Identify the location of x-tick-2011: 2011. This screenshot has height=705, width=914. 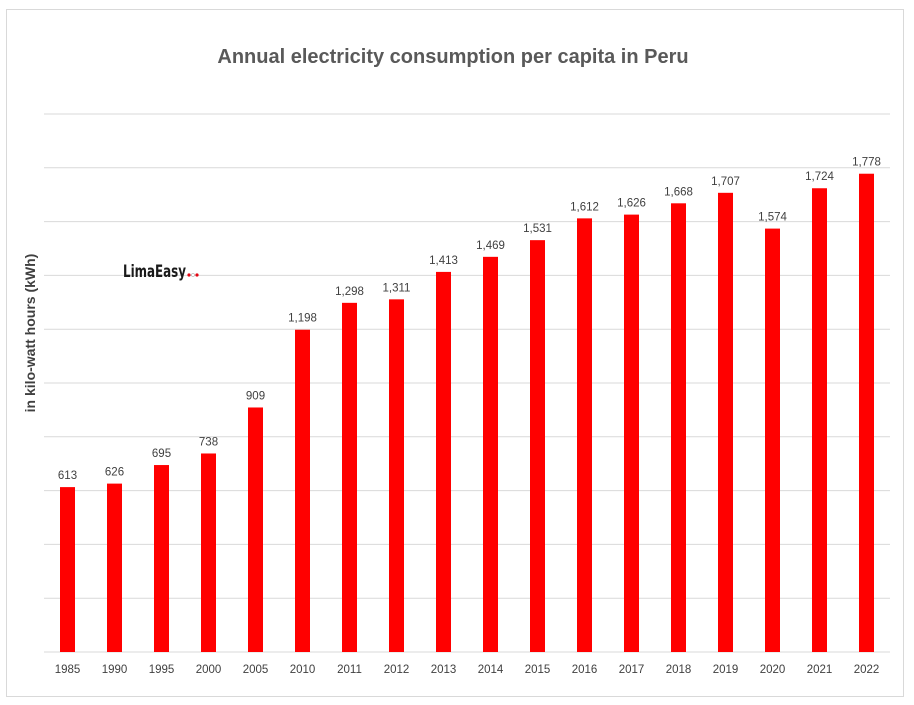
(349, 670).